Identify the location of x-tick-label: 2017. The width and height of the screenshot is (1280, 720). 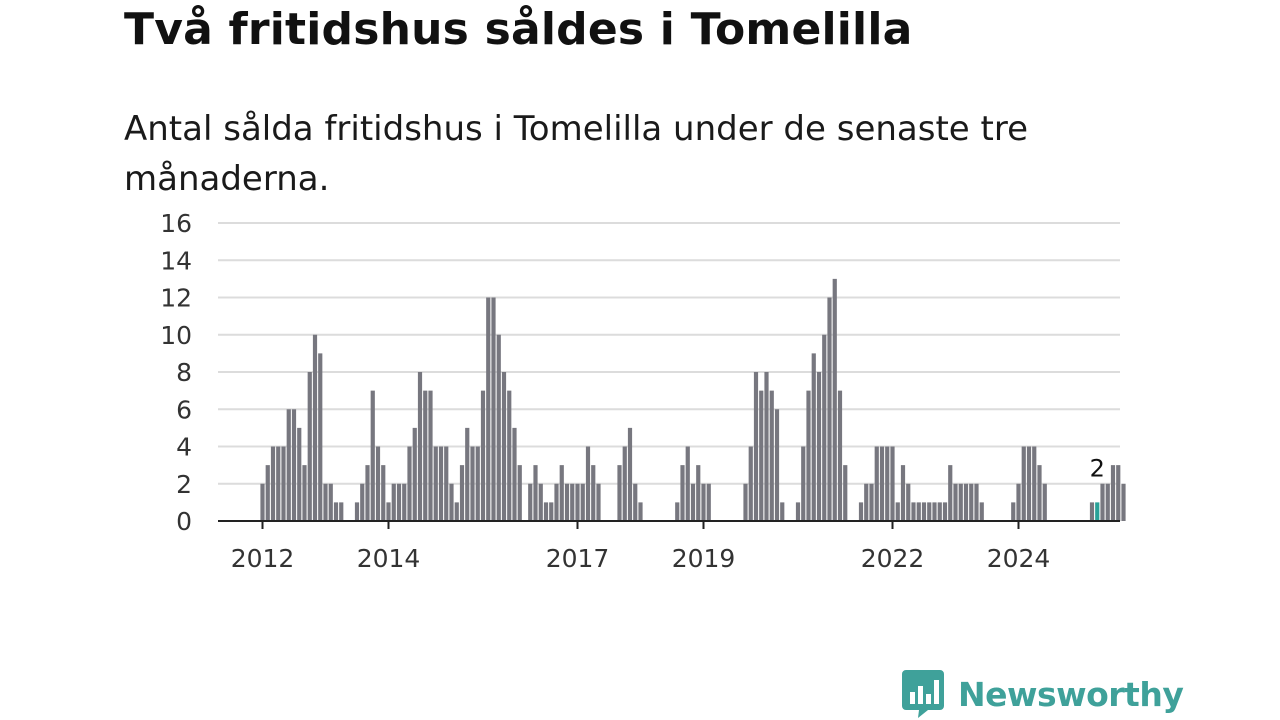
(578, 558).